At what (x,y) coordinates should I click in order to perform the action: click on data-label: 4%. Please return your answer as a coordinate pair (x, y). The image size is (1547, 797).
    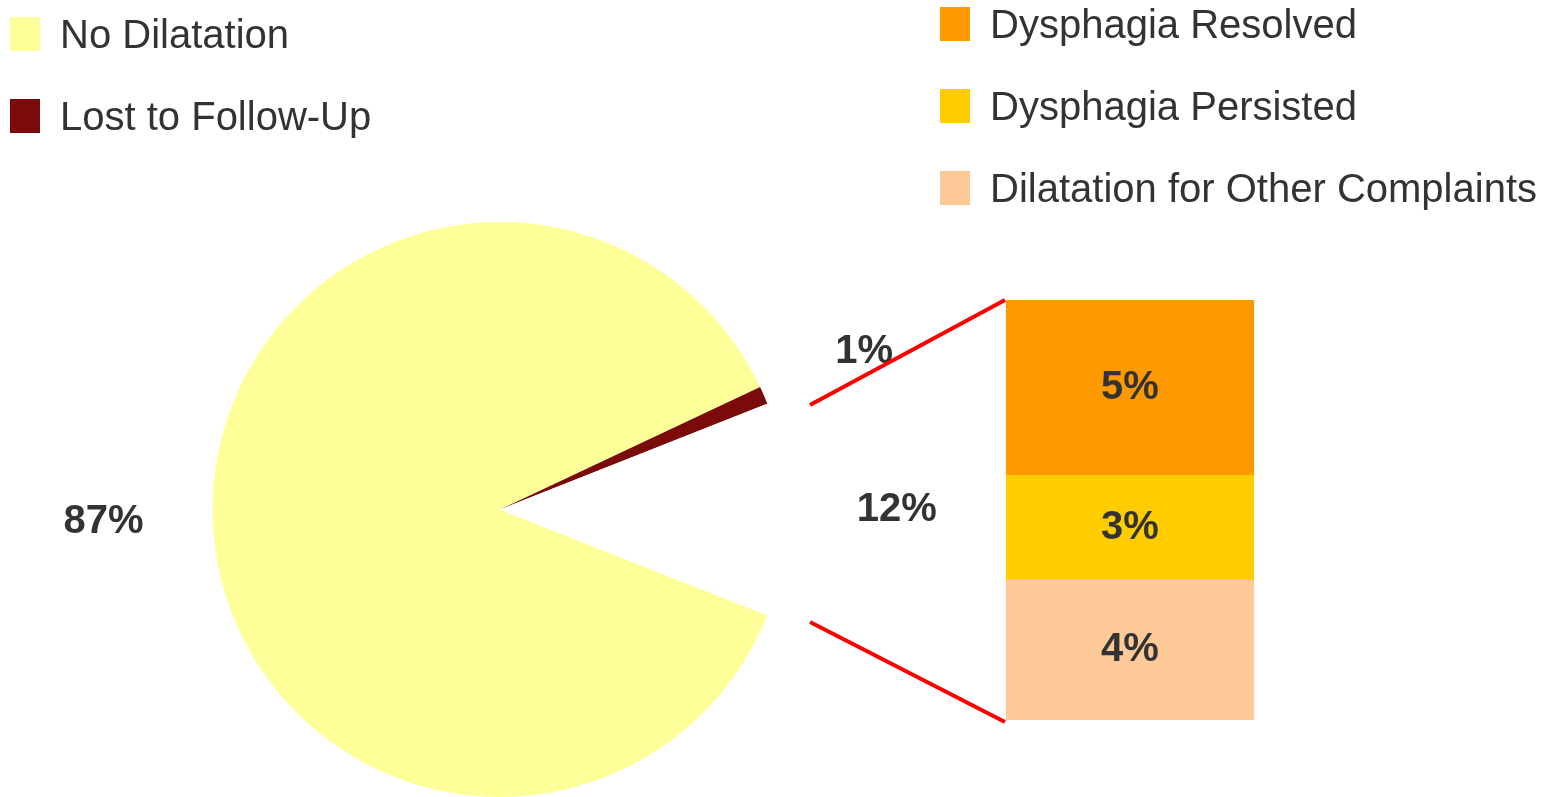
    Looking at the image, I should click on (1130, 647).